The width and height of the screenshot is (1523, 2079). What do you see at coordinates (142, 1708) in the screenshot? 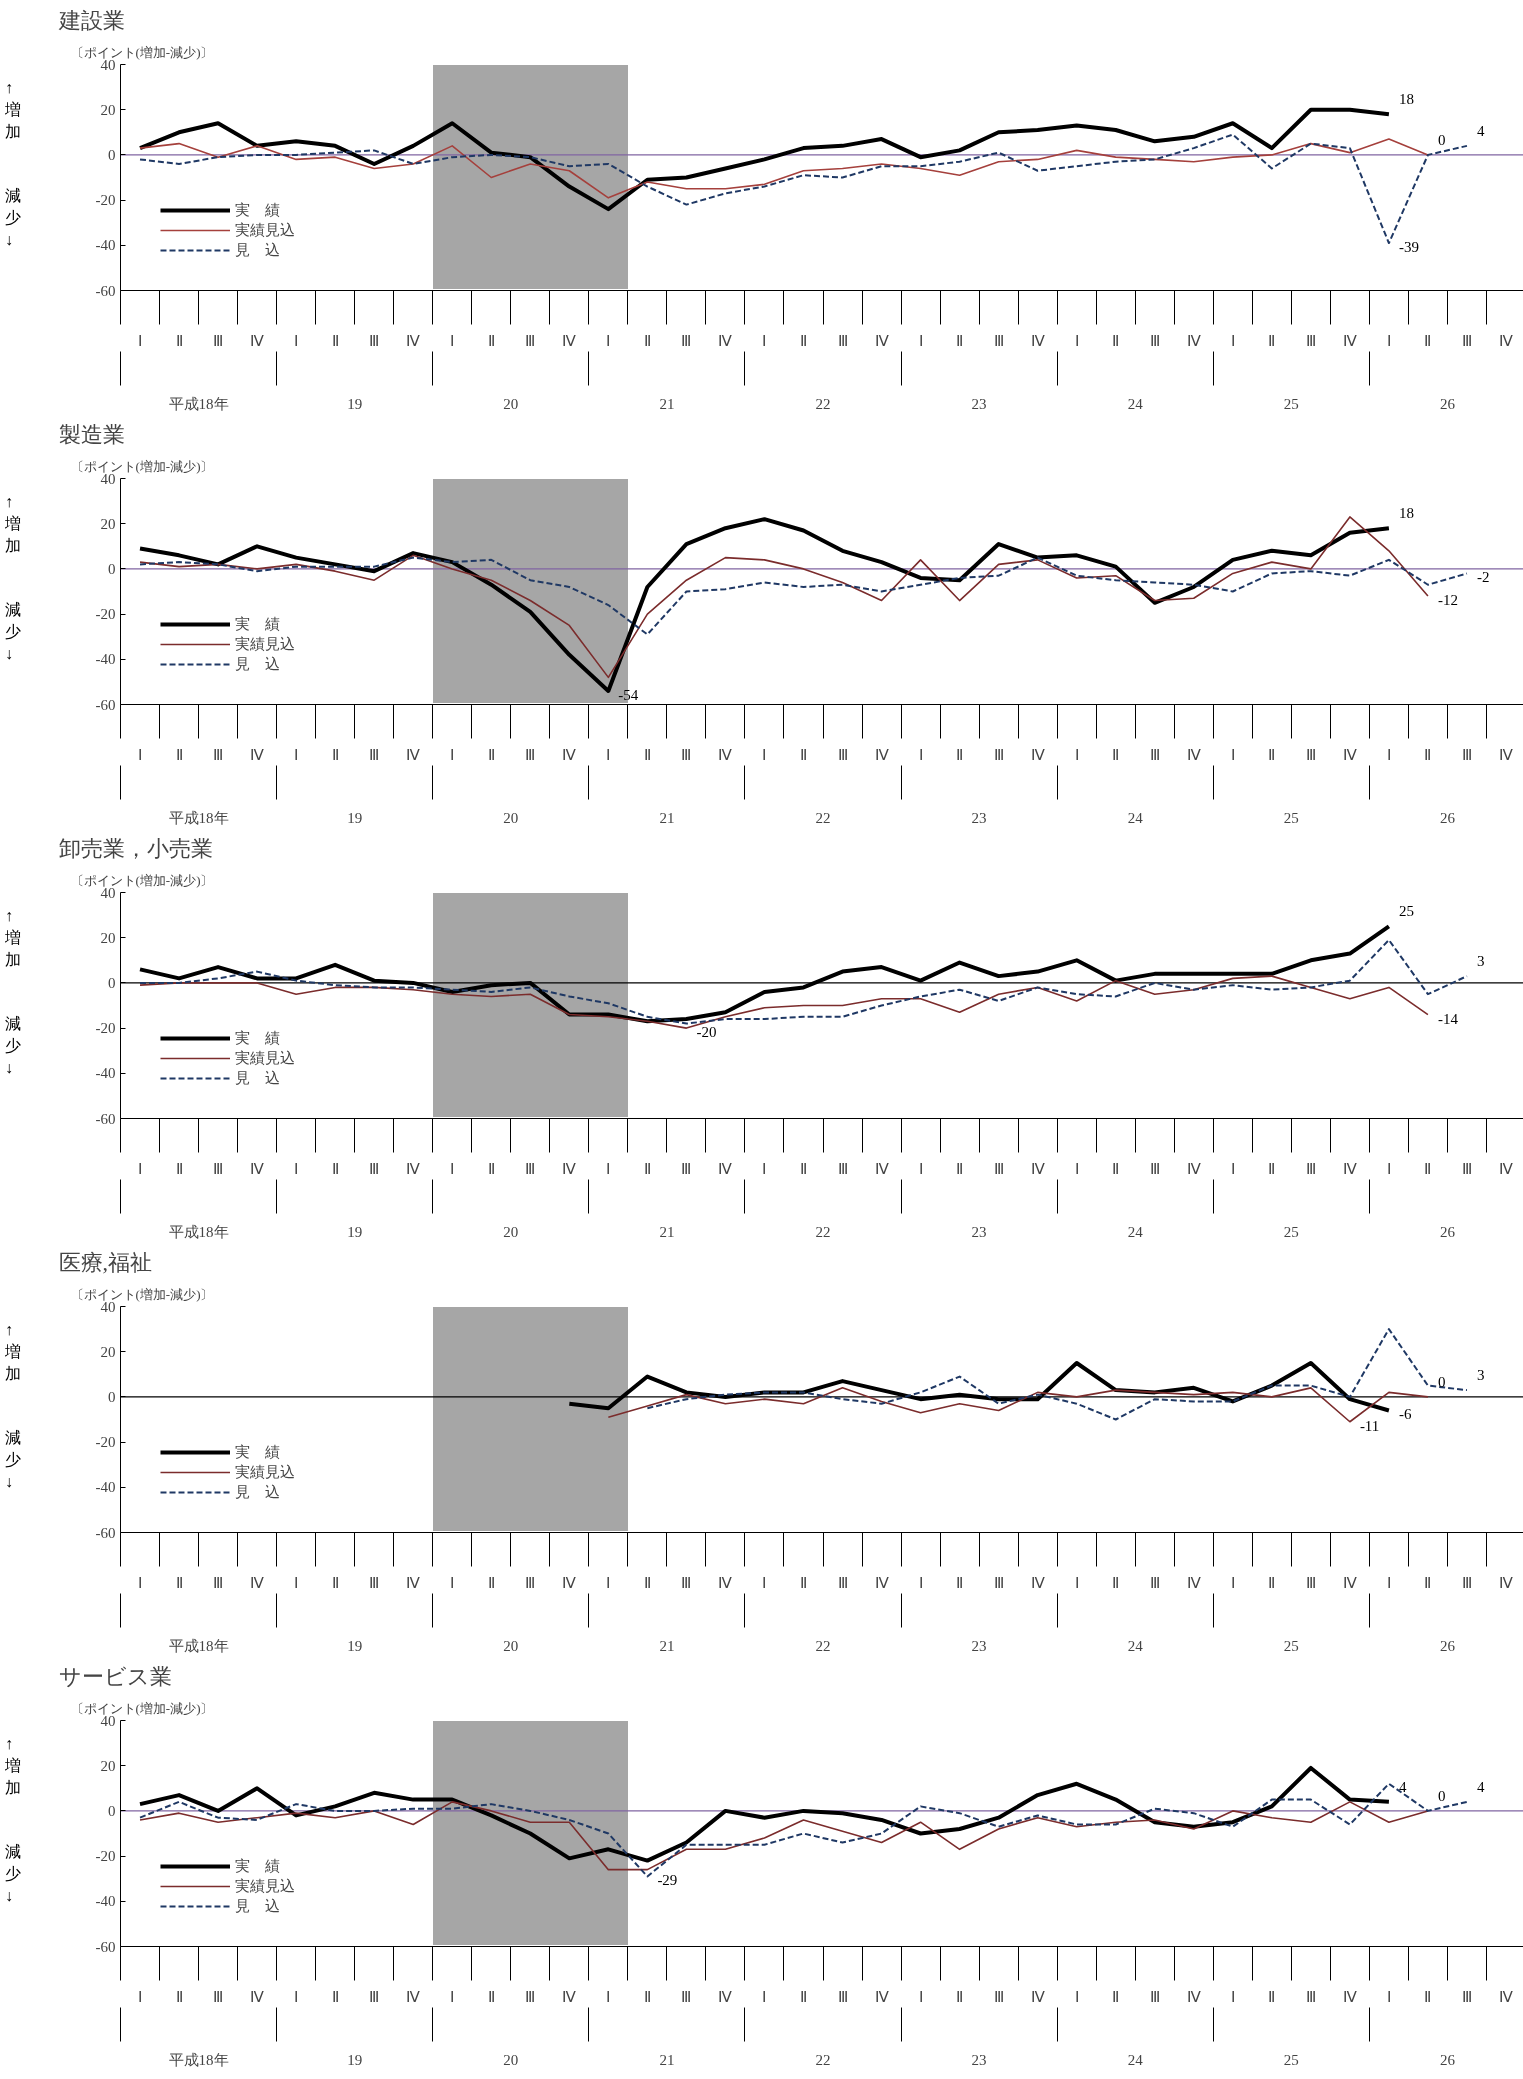
I see `chart-subtitle: 〔ポイント(増加-減少)〕` at bounding box center [142, 1708].